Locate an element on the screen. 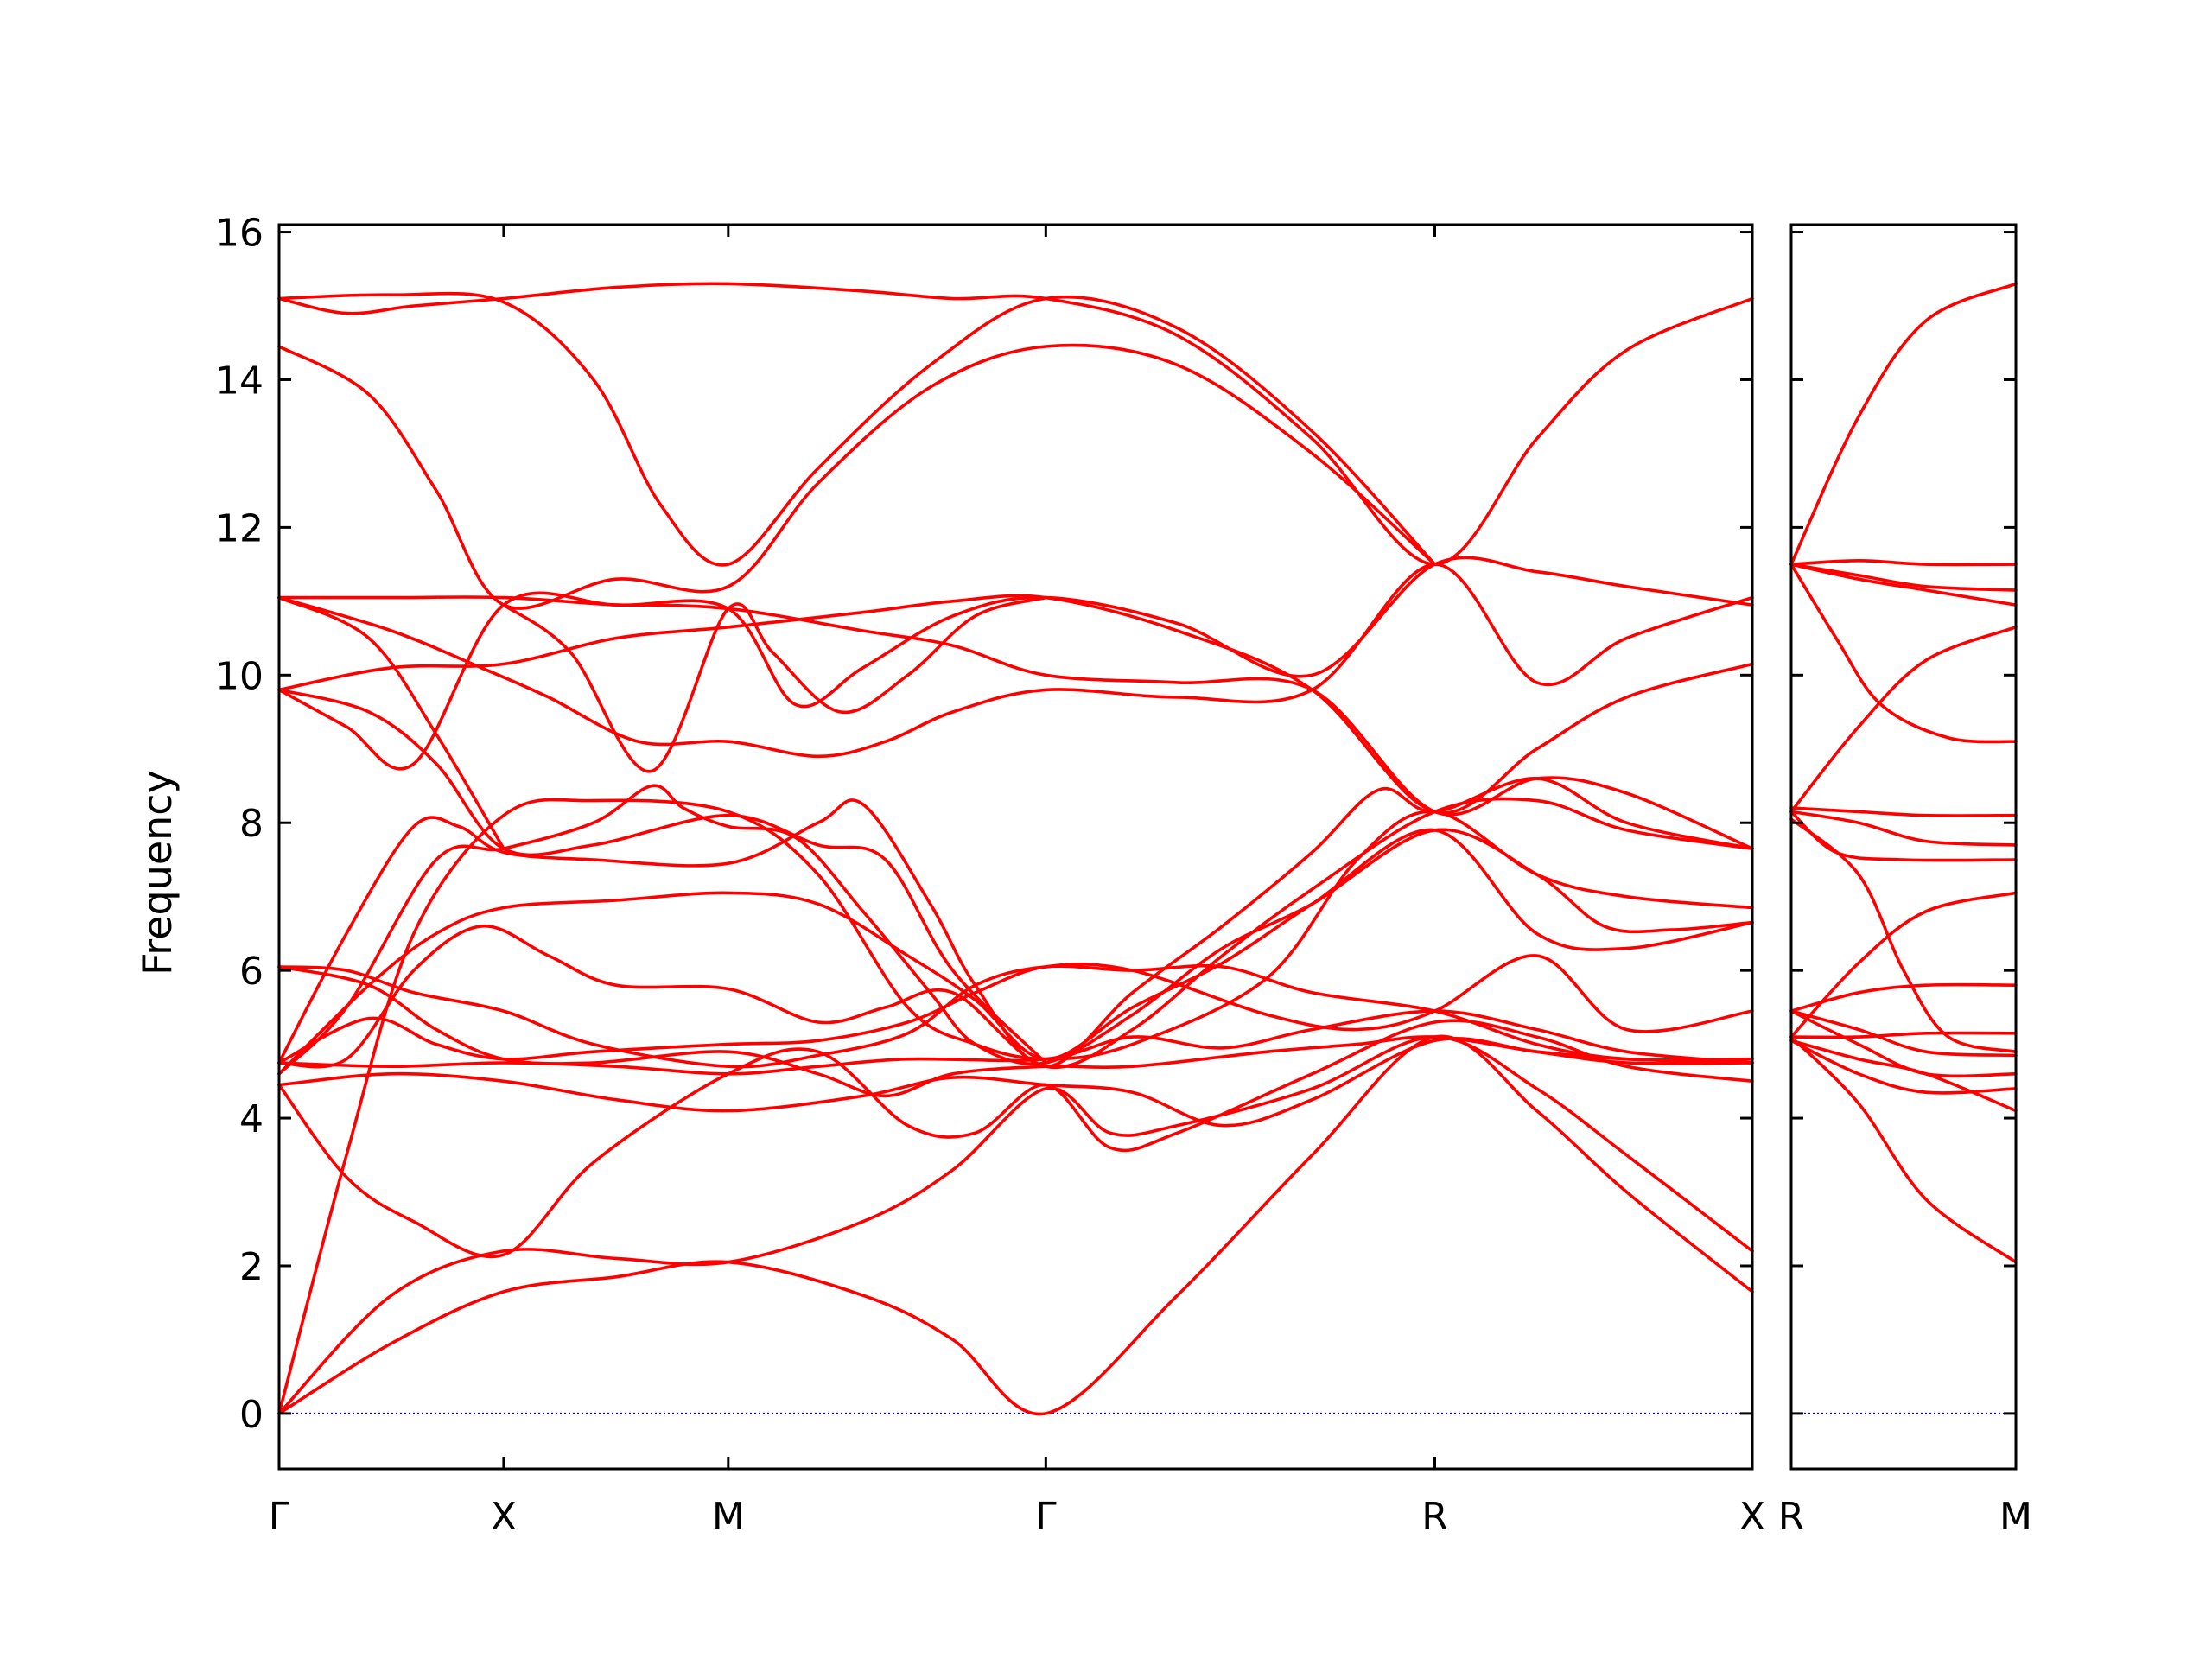  y-tick-label: 6 is located at coordinates (251, 972).